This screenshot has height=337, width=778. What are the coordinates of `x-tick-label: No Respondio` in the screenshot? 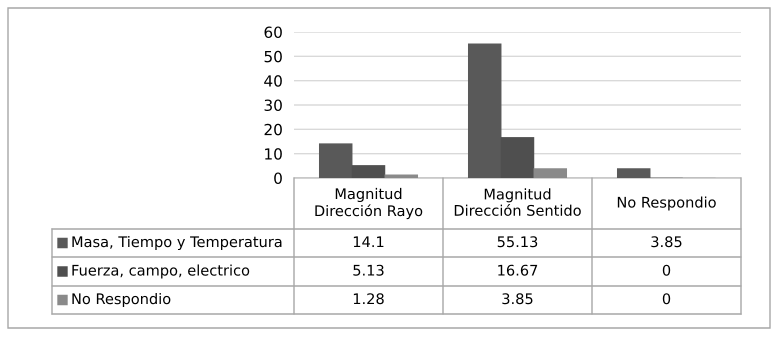 It's located at (667, 203).